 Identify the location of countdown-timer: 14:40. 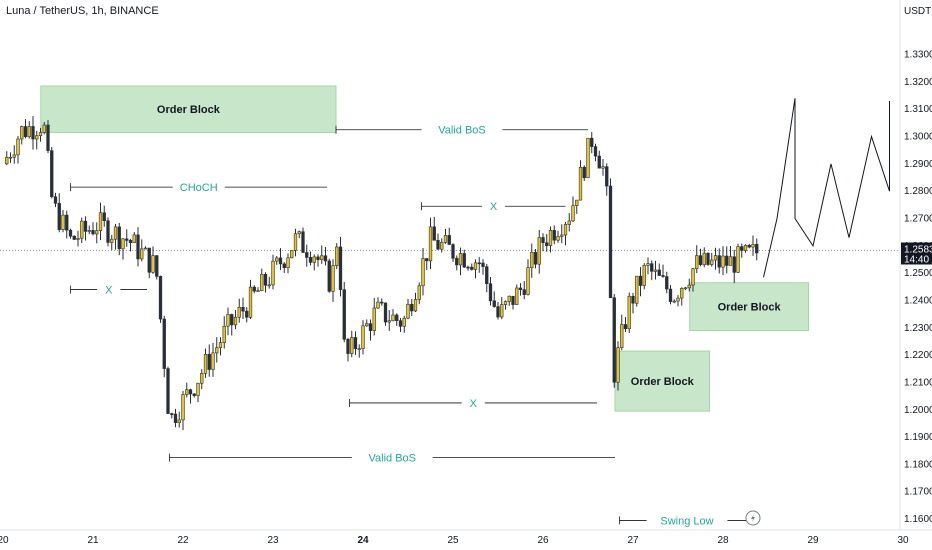
(916, 259).